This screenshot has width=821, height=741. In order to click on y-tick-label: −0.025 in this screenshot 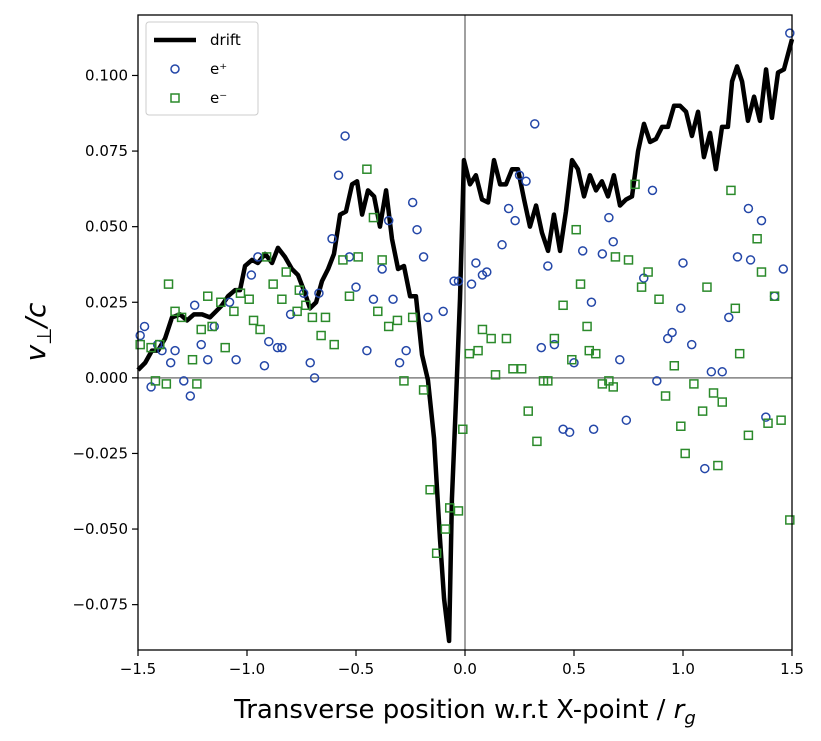, I will do `click(100, 453)`.